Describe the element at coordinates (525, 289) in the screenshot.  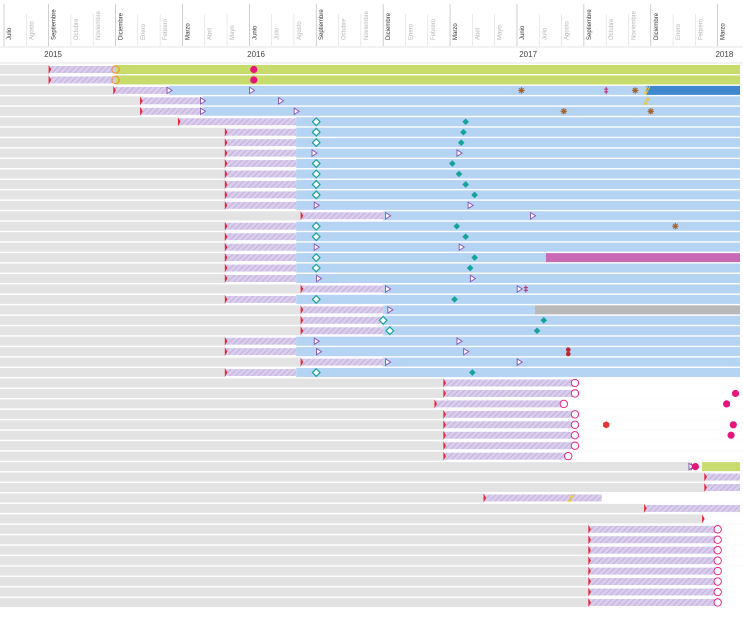
I see `cross-marker` at that location.